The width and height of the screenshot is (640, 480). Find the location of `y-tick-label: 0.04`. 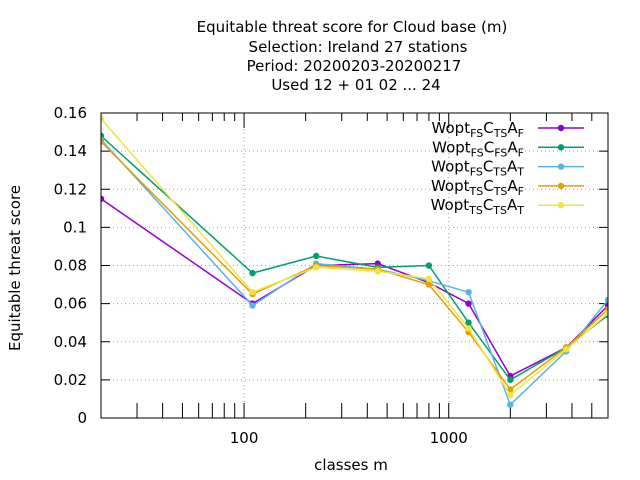

y-tick-label: 0.04 is located at coordinates (70, 342).